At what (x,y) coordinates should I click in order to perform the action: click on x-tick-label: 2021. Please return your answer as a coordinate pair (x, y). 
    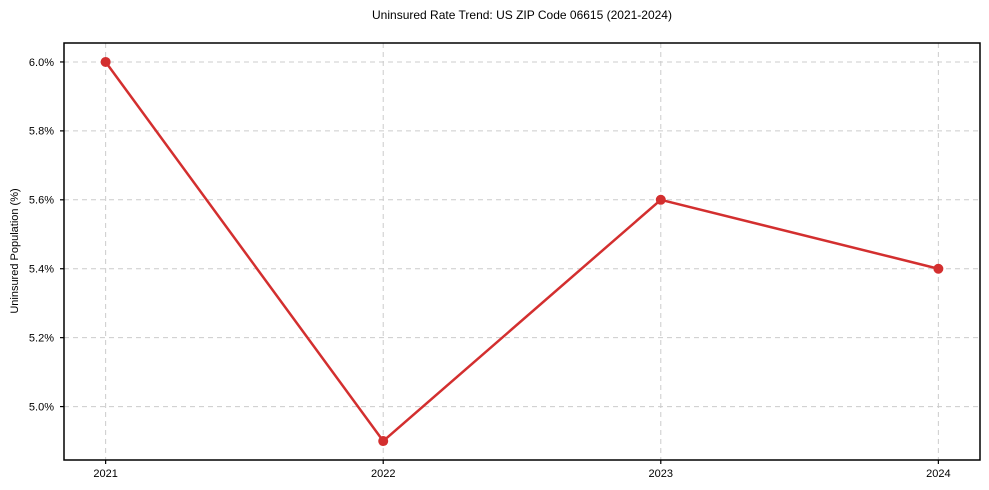
    Looking at the image, I should click on (105, 474).